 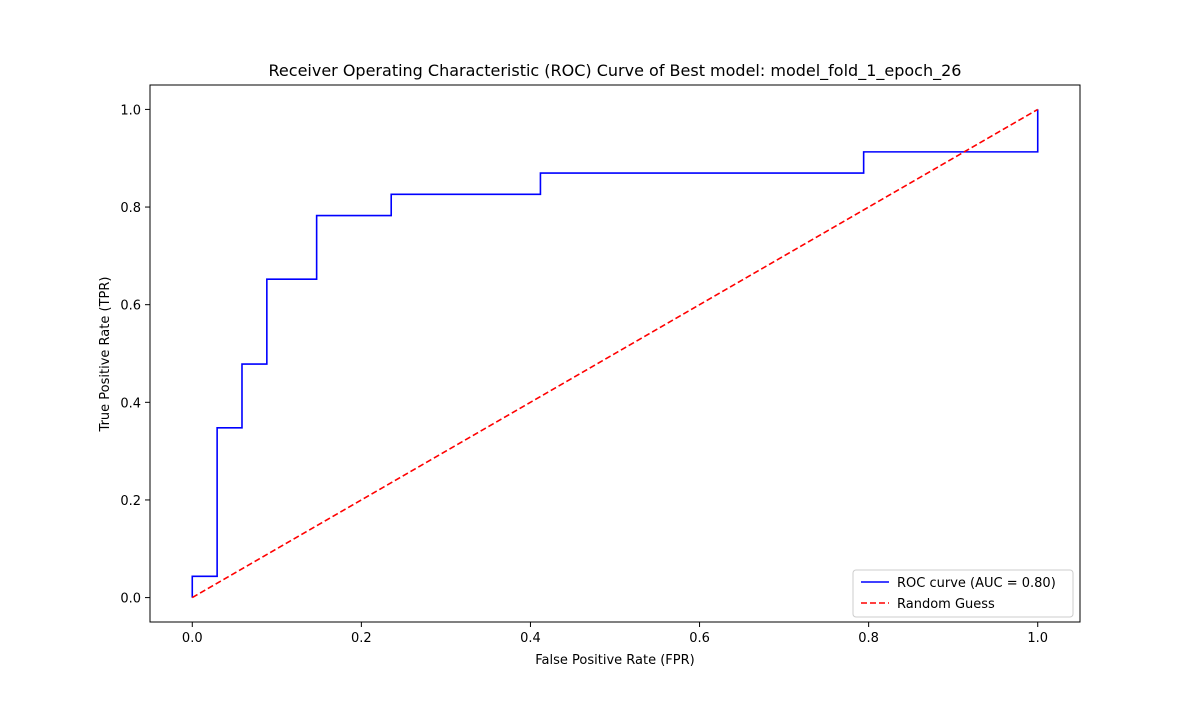 What do you see at coordinates (130, 599) in the screenshot?
I see `y-tick-label: 0.0` at bounding box center [130, 599].